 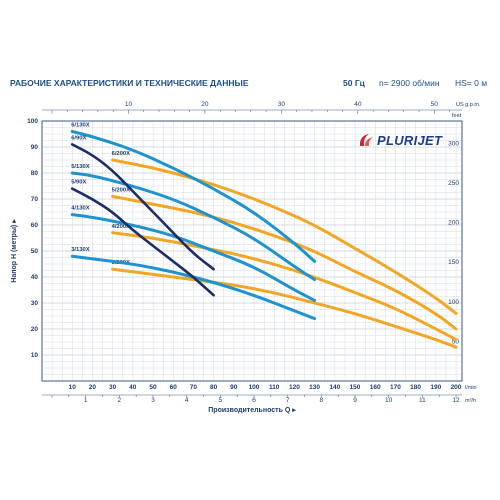 I want to click on series-label: 4/130X, so click(x=80, y=209).